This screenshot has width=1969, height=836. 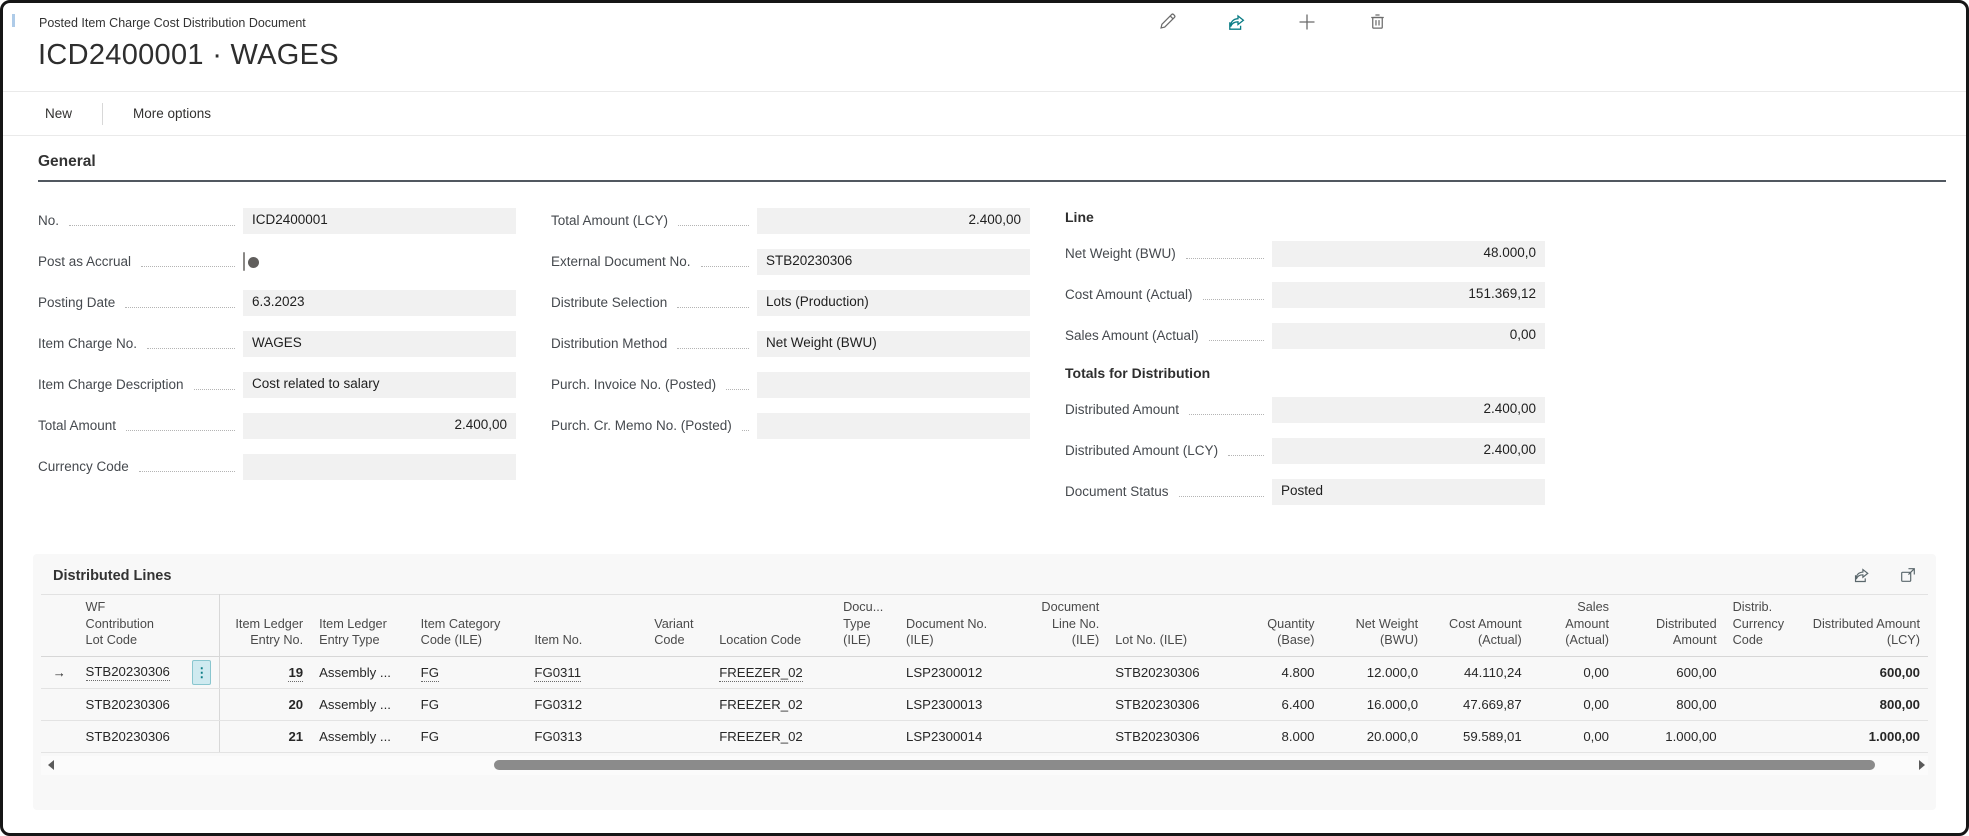 I want to click on cell-quantity: 4.800, so click(x=1282, y=672).